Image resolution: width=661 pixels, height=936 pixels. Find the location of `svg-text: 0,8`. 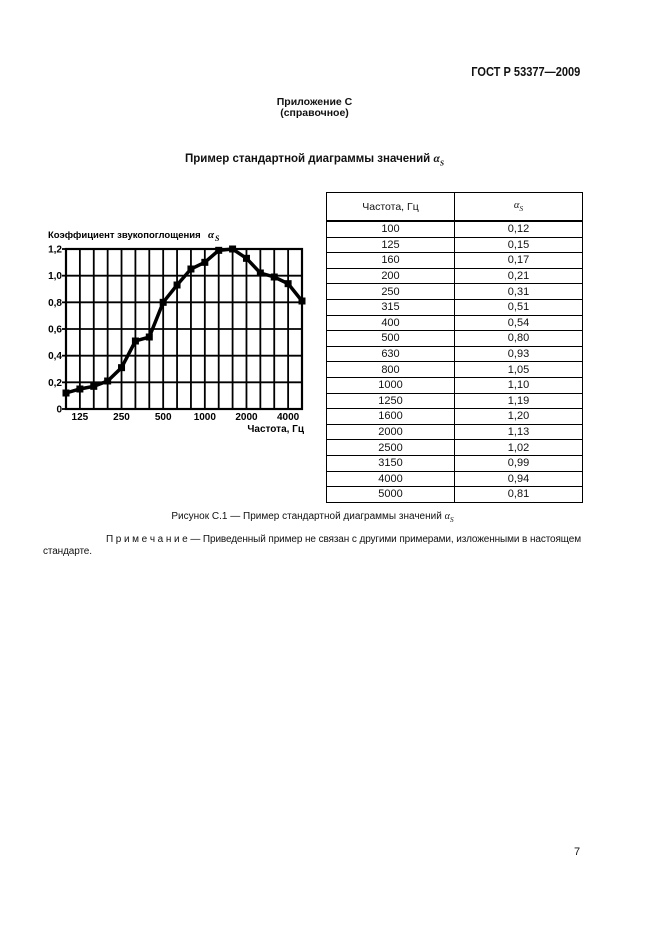

svg-text: 0,8 is located at coordinates (55, 303).